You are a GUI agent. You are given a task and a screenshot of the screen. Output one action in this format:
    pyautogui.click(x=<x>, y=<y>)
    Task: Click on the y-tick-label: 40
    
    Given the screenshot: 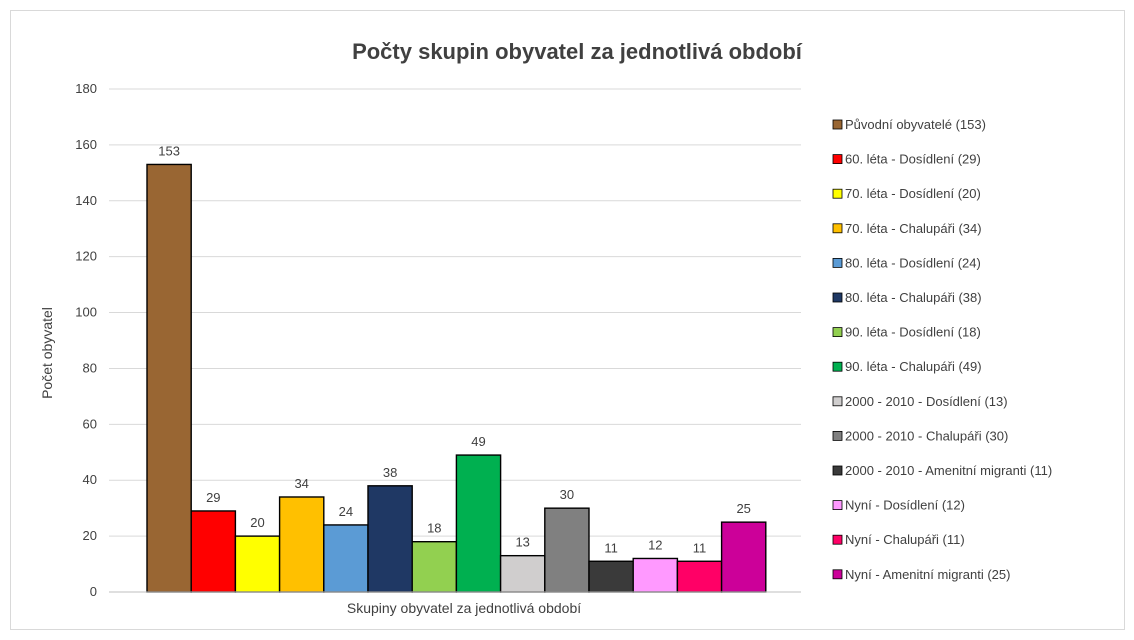 What is the action you would take?
    pyautogui.click(x=90, y=479)
    